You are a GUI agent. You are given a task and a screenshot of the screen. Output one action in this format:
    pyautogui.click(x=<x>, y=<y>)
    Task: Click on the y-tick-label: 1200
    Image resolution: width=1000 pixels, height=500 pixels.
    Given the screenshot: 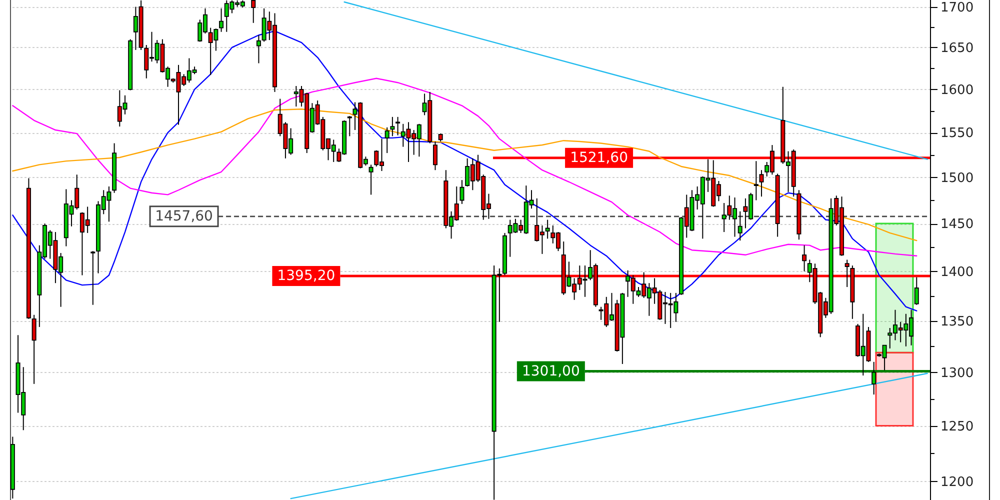 What is the action you would take?
    pyautogui.click(x=957, y=482)
    